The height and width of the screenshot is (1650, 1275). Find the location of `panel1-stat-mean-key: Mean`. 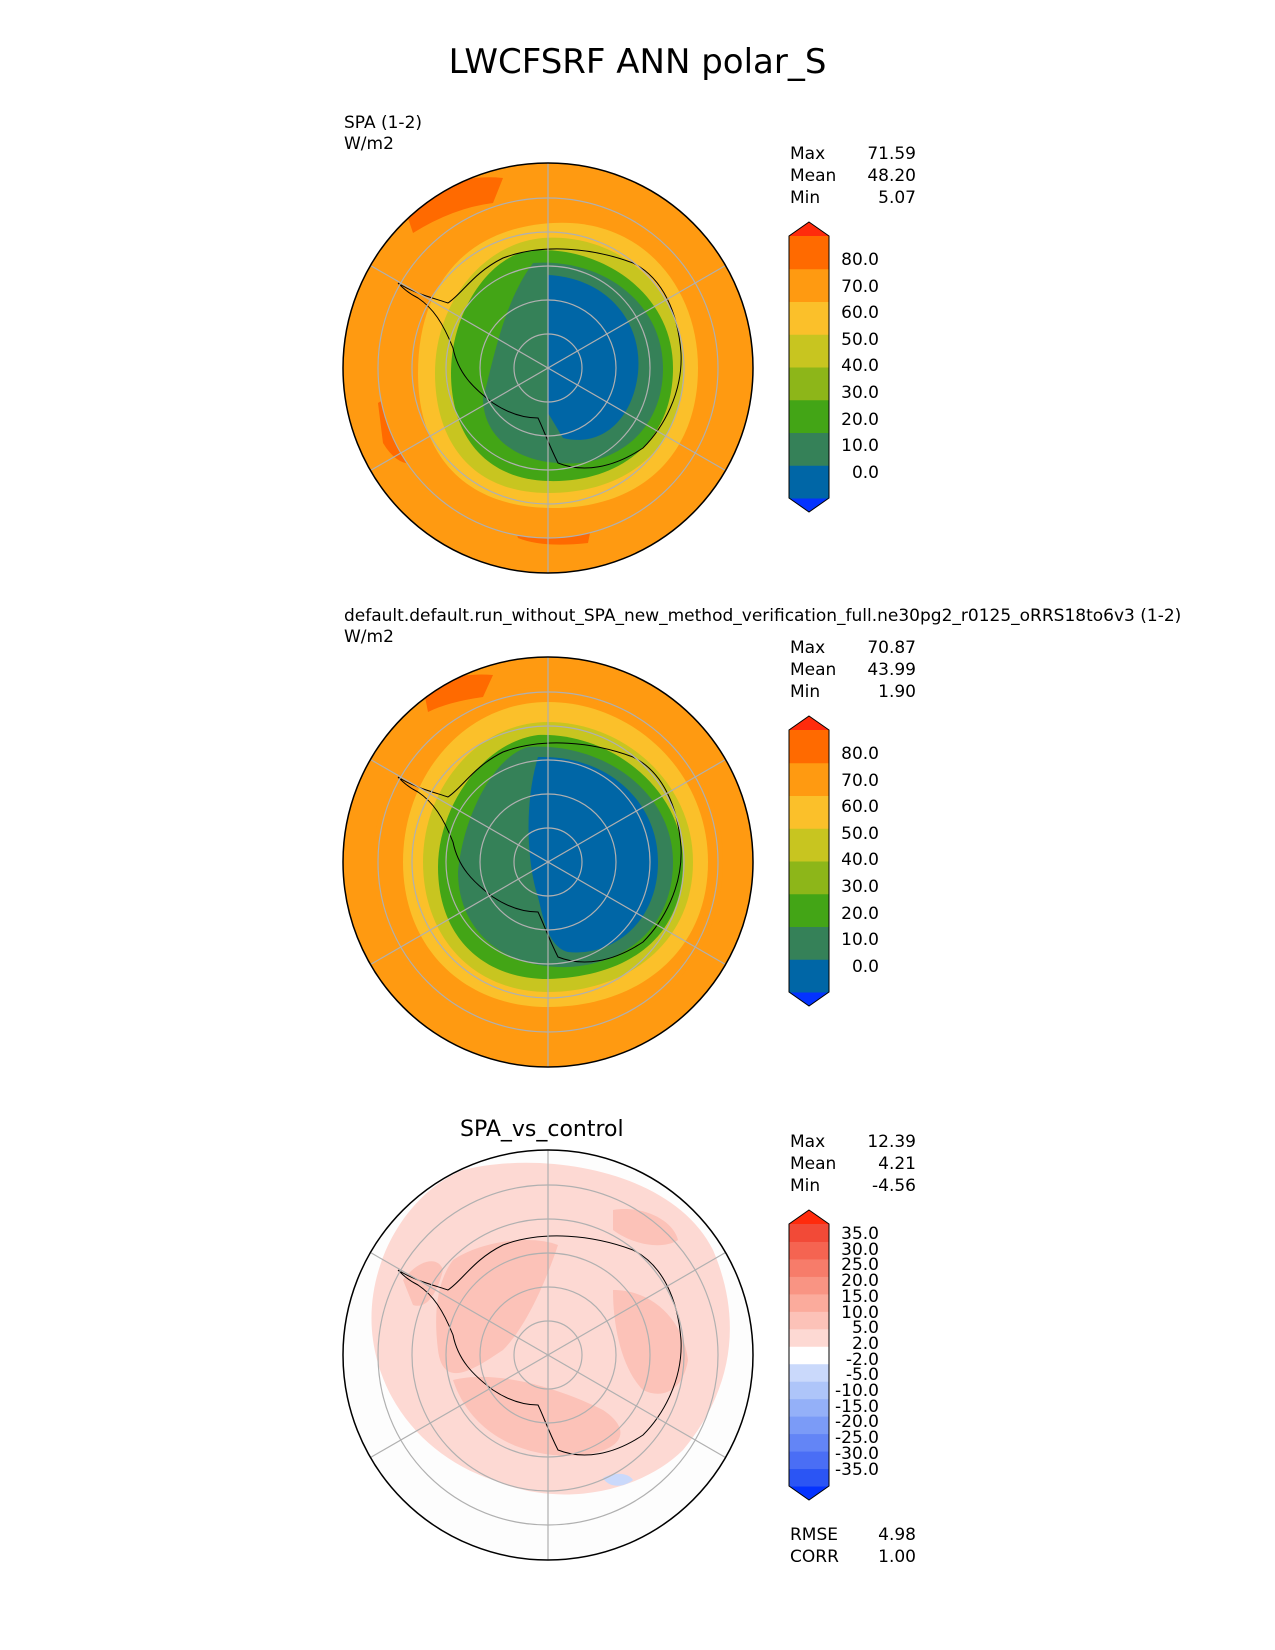

panel1-stat-mean-key: Mean is located at coordinates (813, 176).